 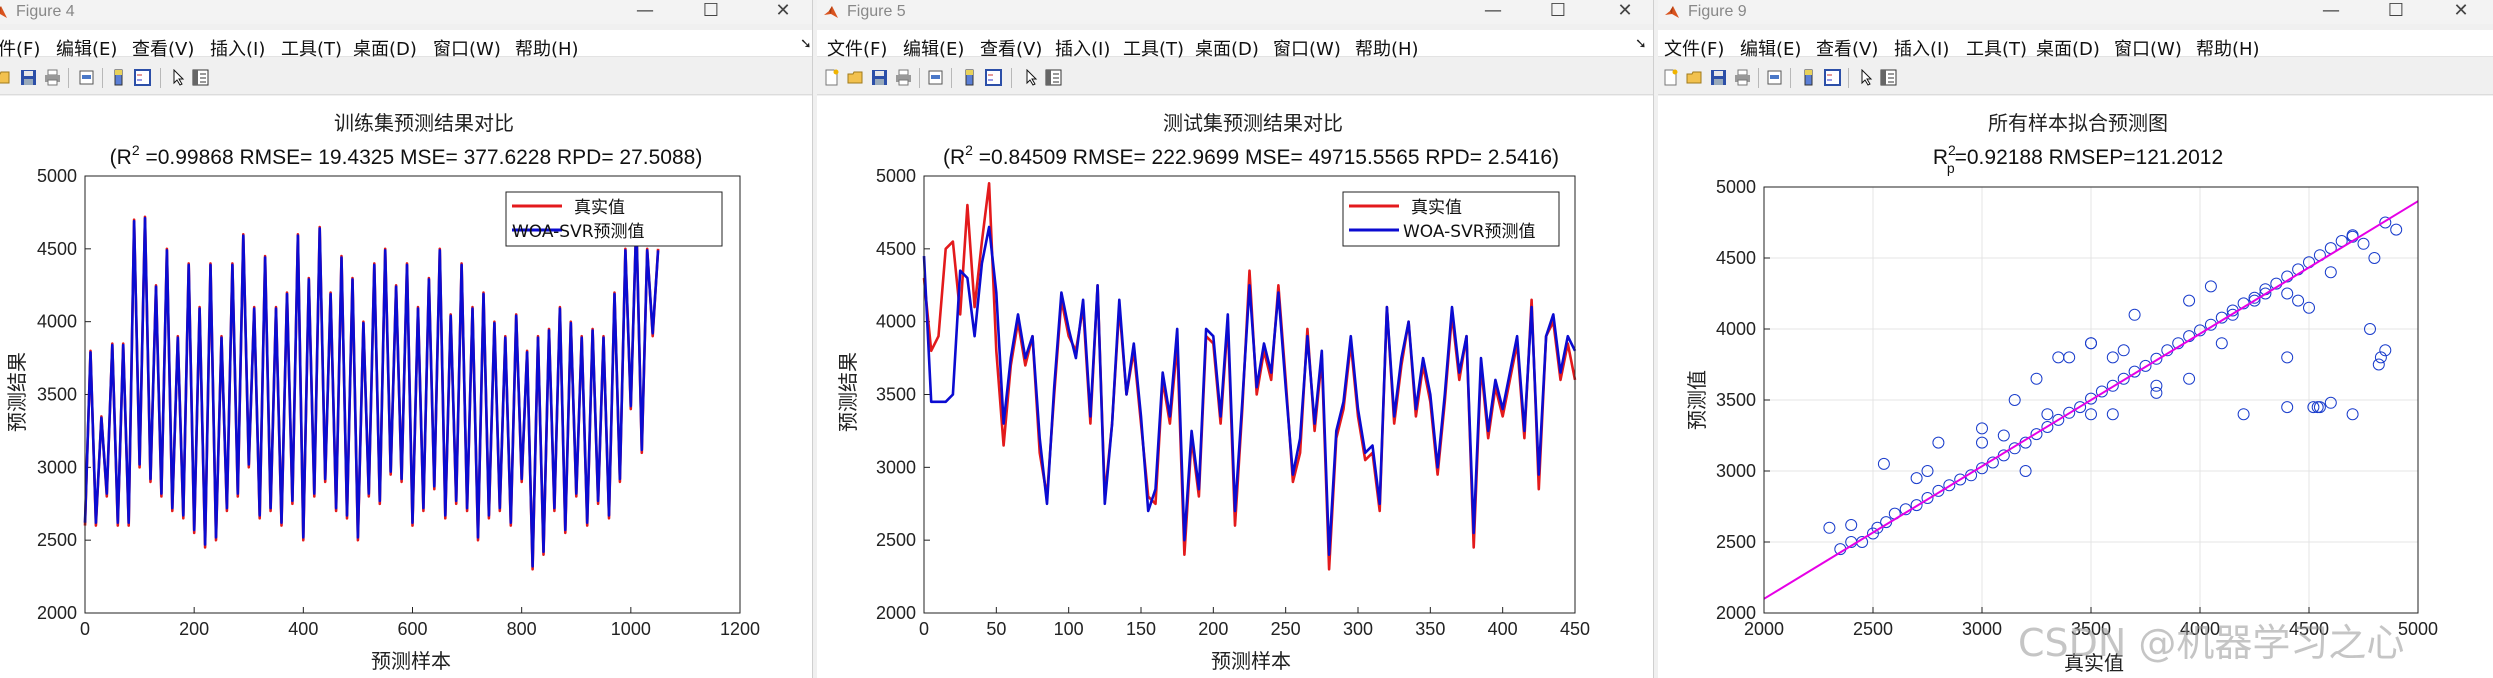 I want to click on menu-file: 件(F), so click(x=20, y=49).